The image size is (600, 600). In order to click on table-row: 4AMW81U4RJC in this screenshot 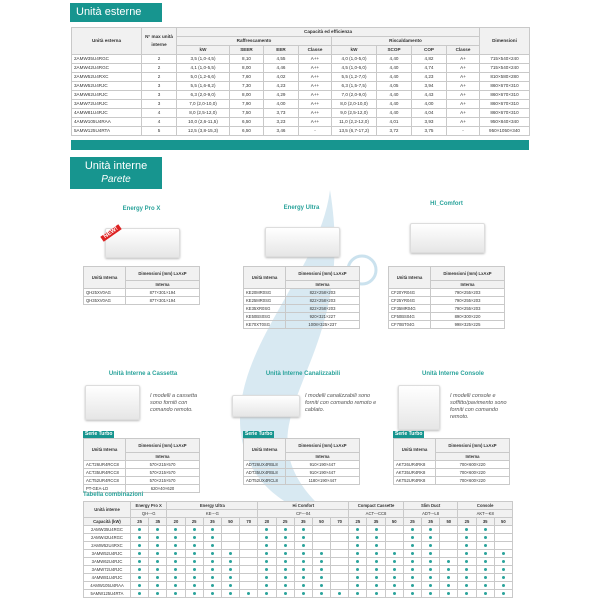, I will do `click(298, 577)`.